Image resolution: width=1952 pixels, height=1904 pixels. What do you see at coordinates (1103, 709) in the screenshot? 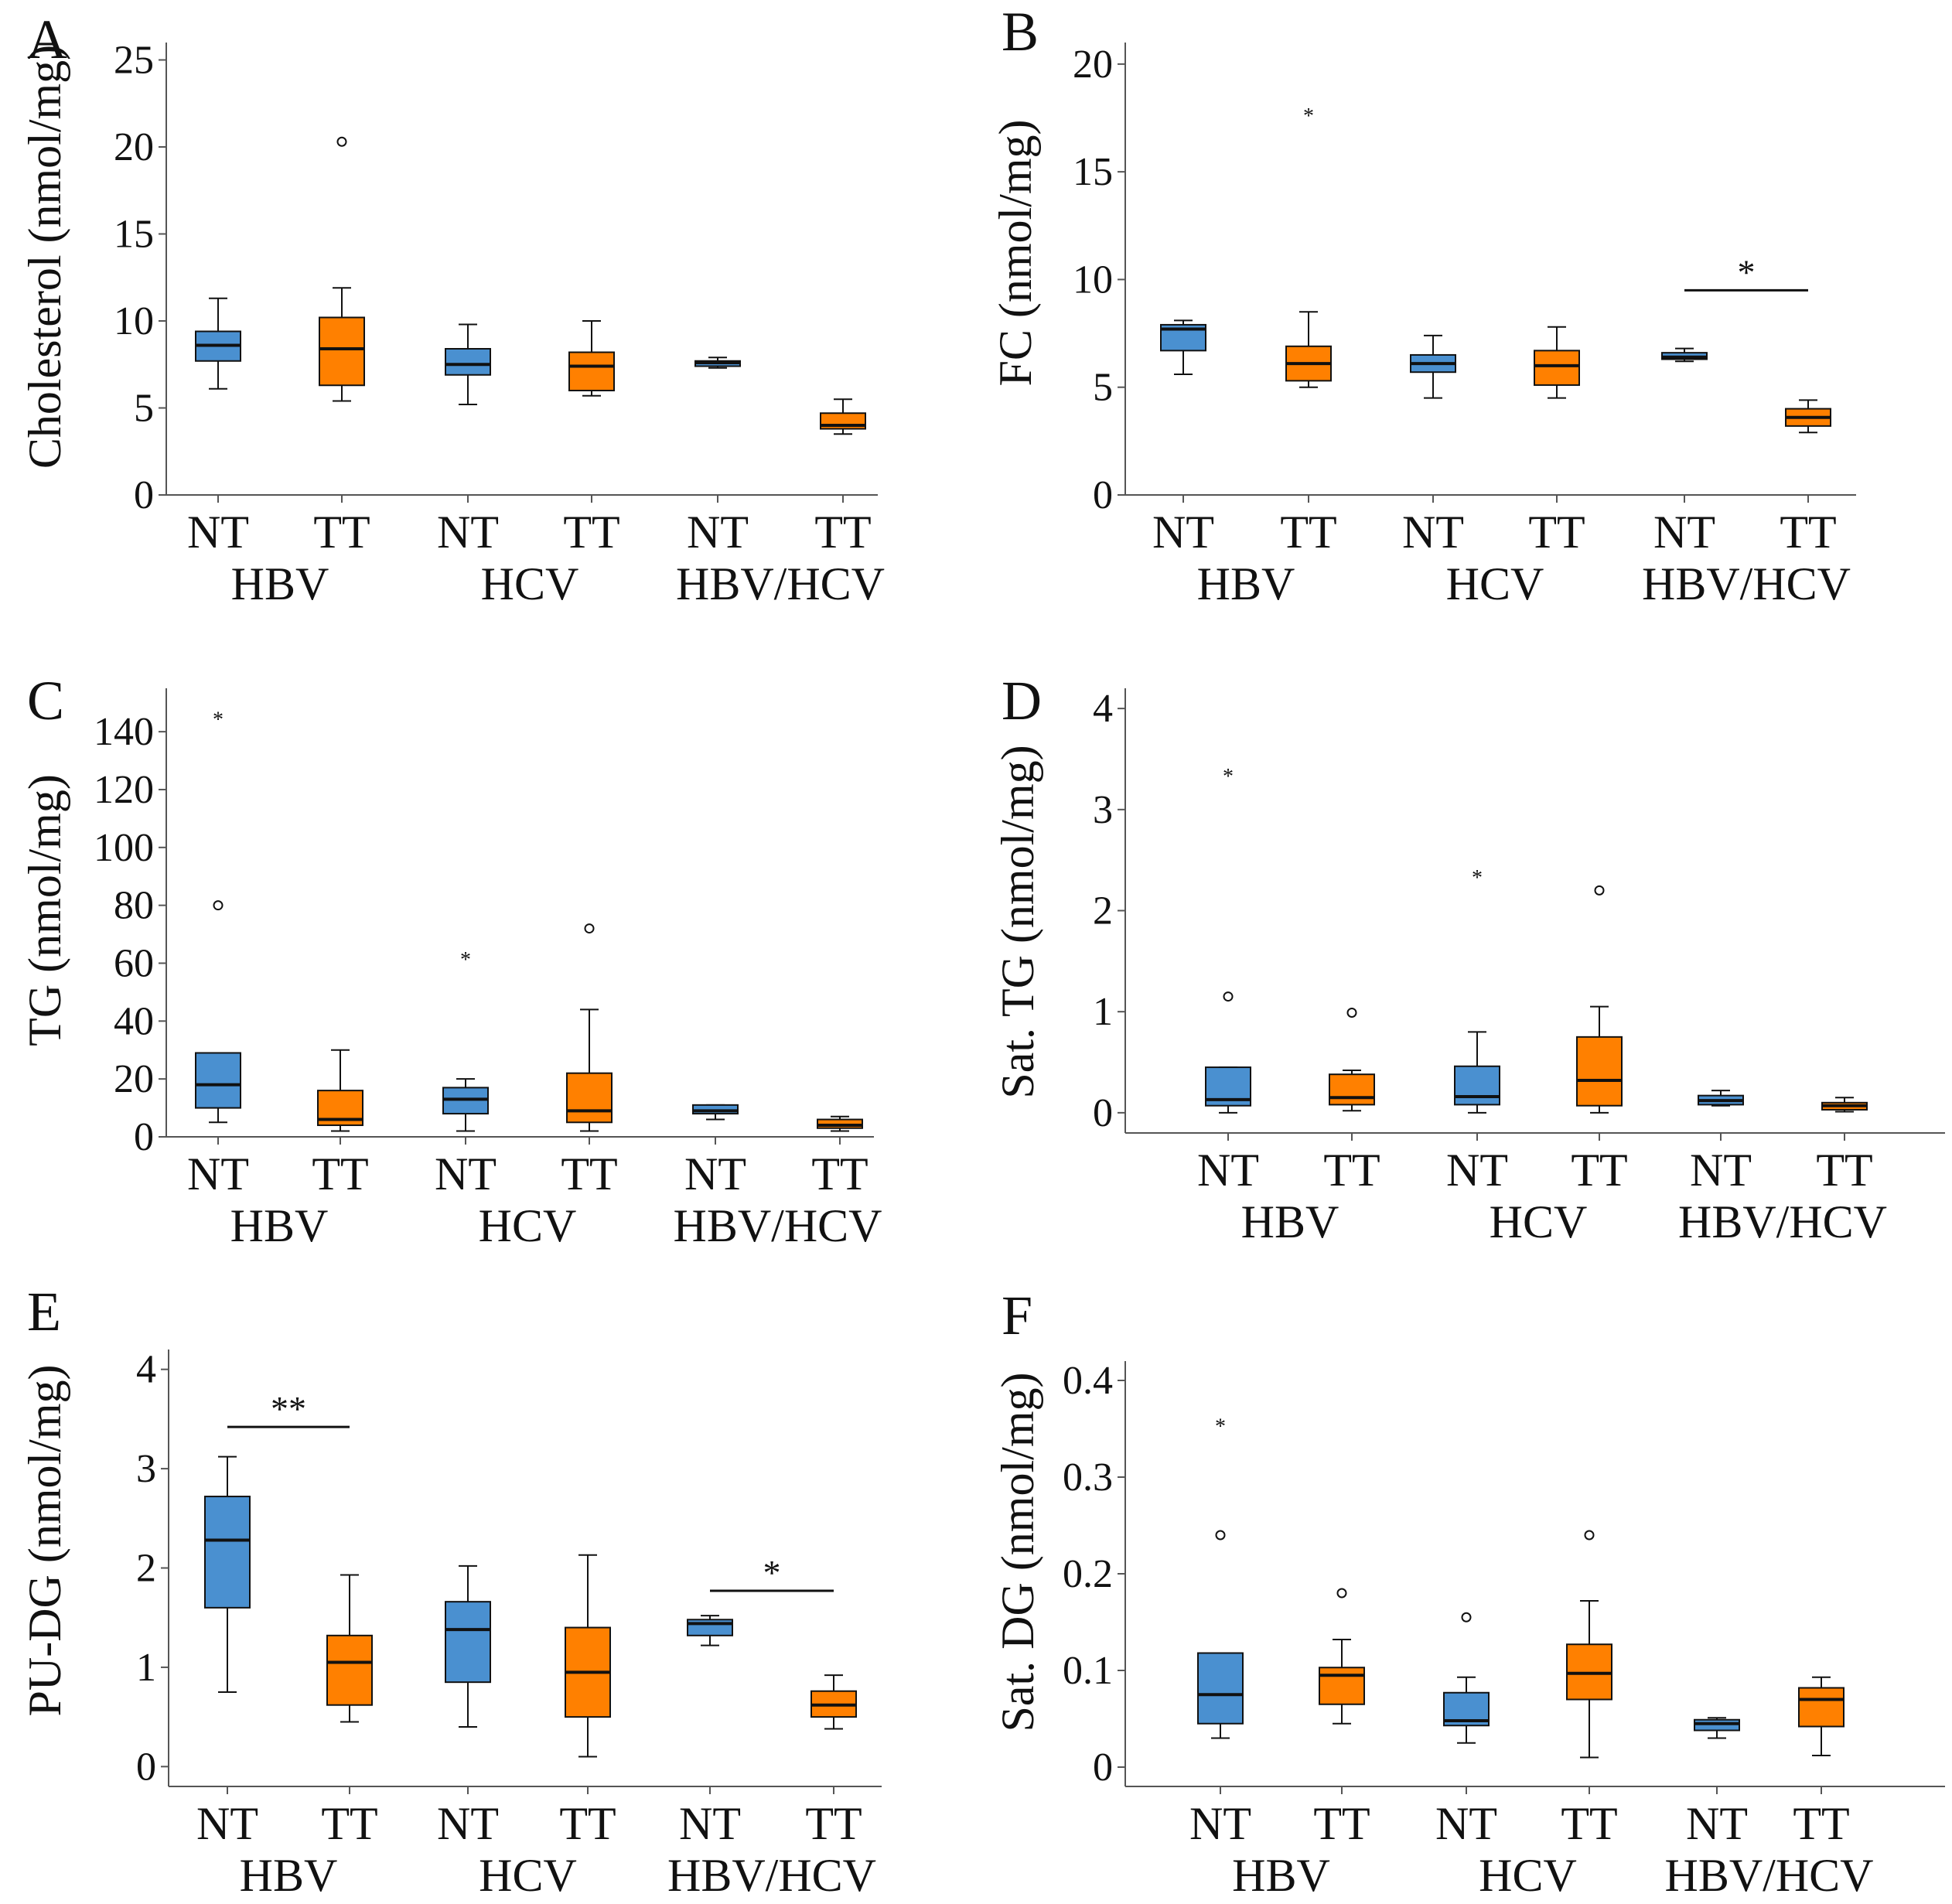
I see `y-tick-label: 4` at bounding box center [1103, 709].